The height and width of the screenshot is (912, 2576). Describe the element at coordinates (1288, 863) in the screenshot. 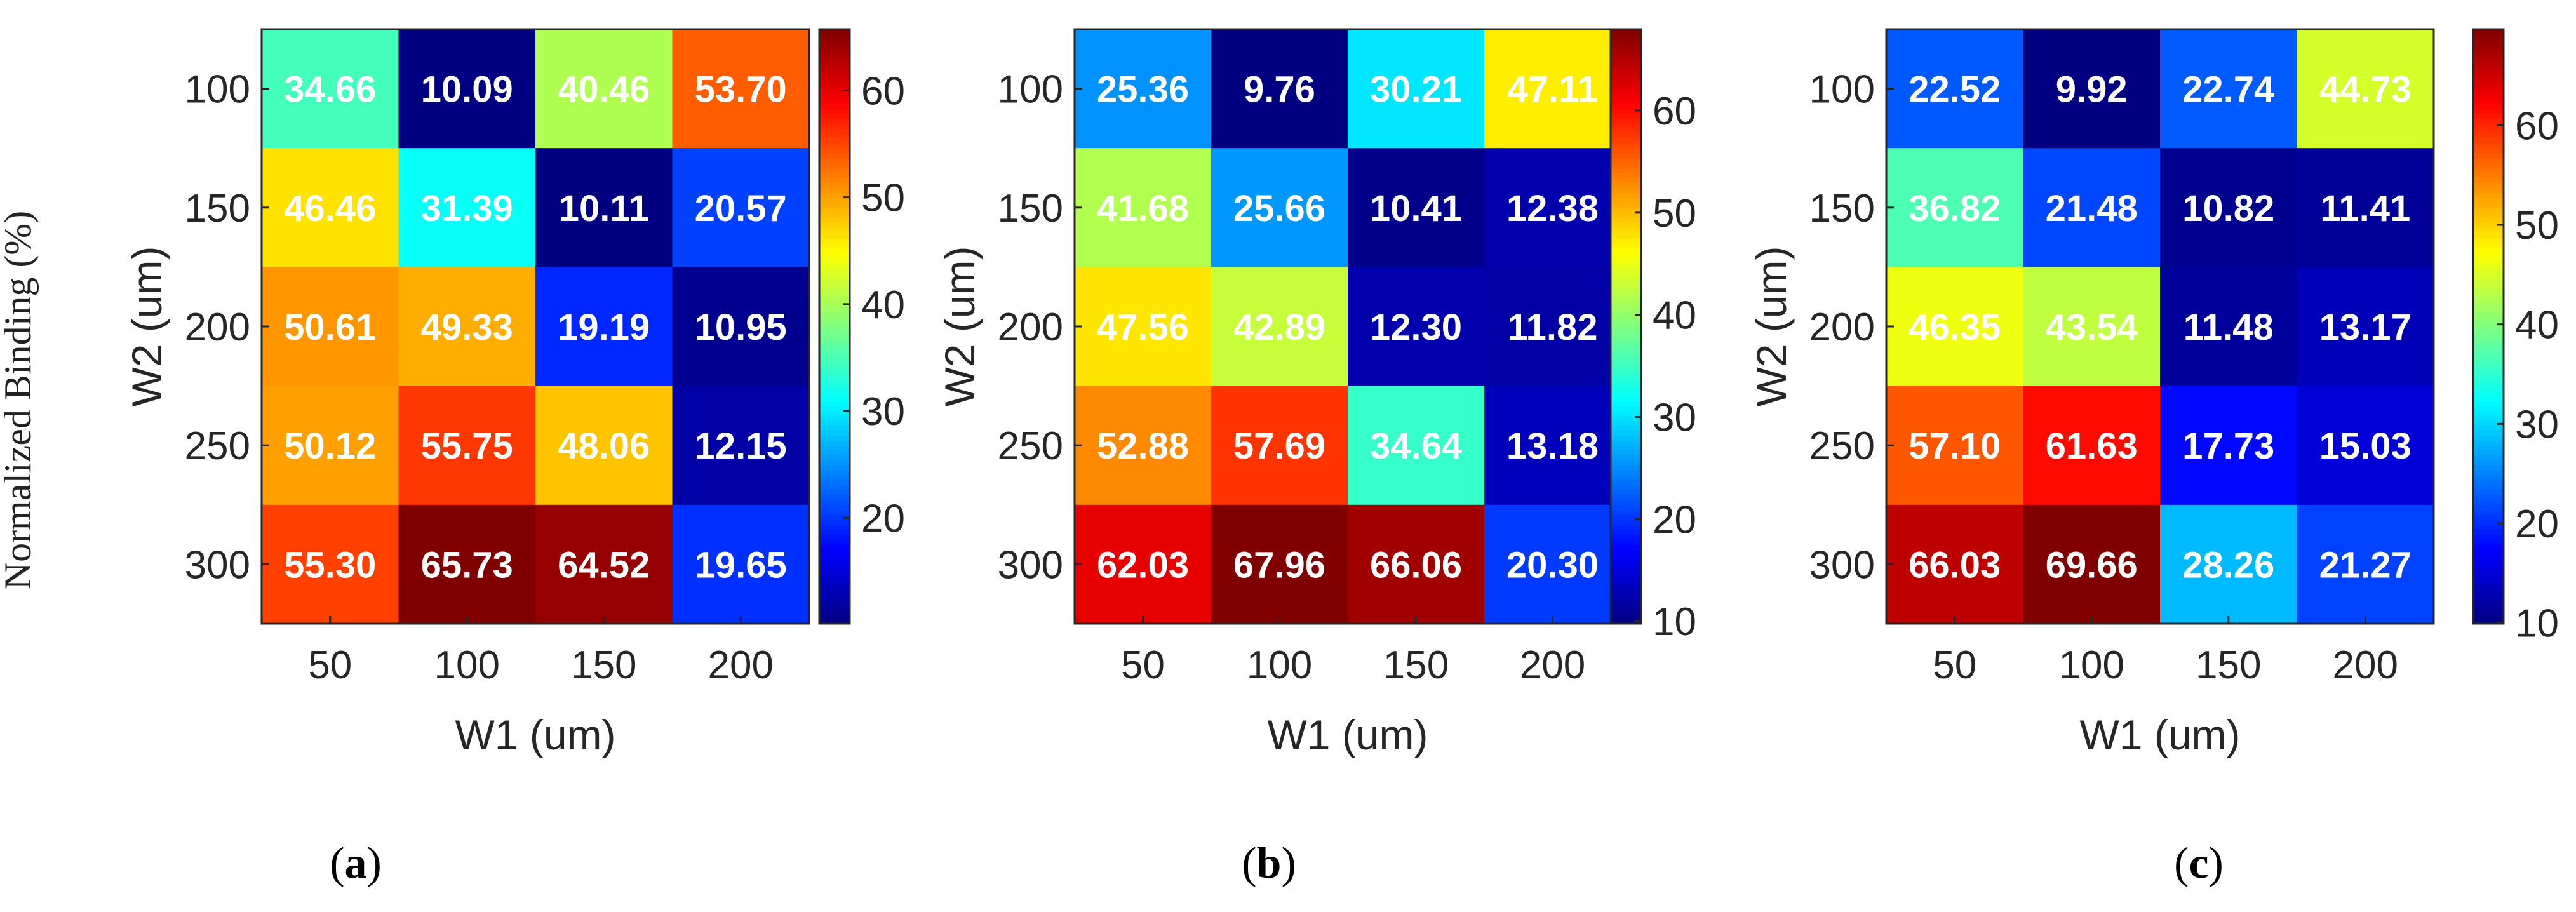

I see `panel-label-close-paren: )` at that location.